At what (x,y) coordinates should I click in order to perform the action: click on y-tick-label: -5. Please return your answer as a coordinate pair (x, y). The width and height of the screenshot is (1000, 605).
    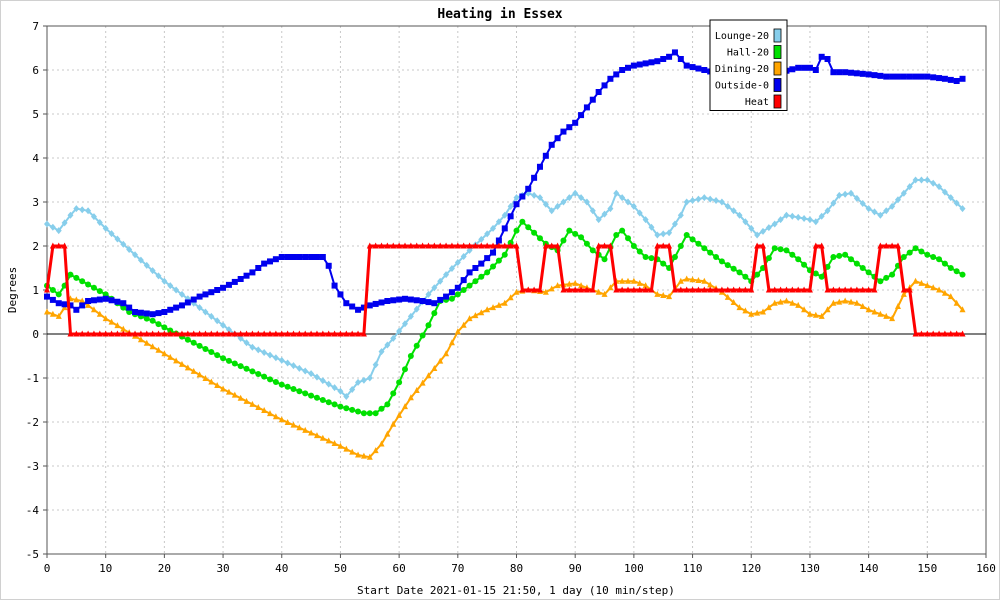
    Looking at the image, I should click on (32, 554).